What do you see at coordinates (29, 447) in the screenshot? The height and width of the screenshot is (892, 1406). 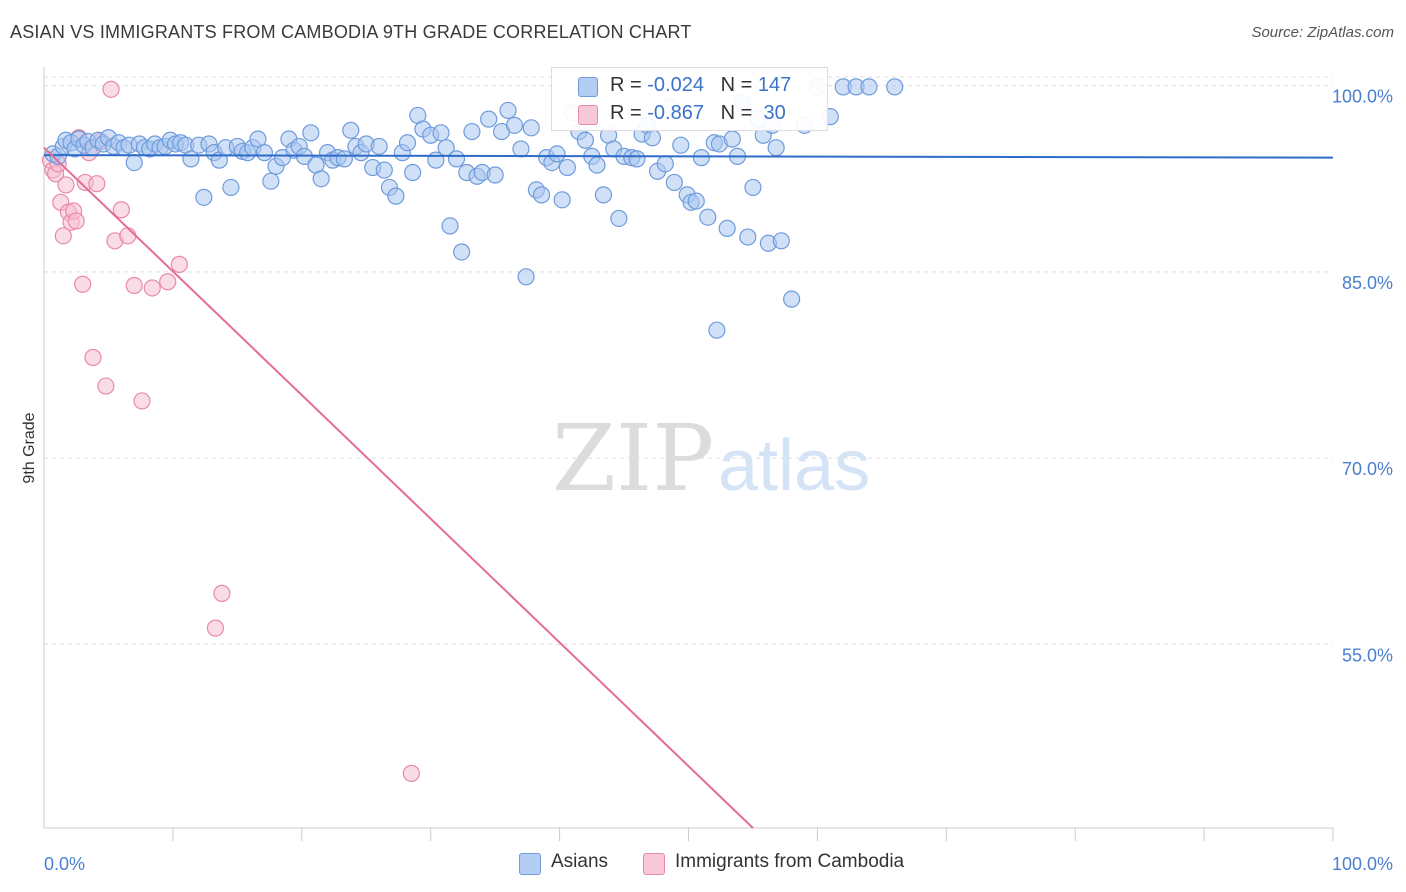 I see `y-axis-label: 9th Grade` at bounding box center [29, 447].